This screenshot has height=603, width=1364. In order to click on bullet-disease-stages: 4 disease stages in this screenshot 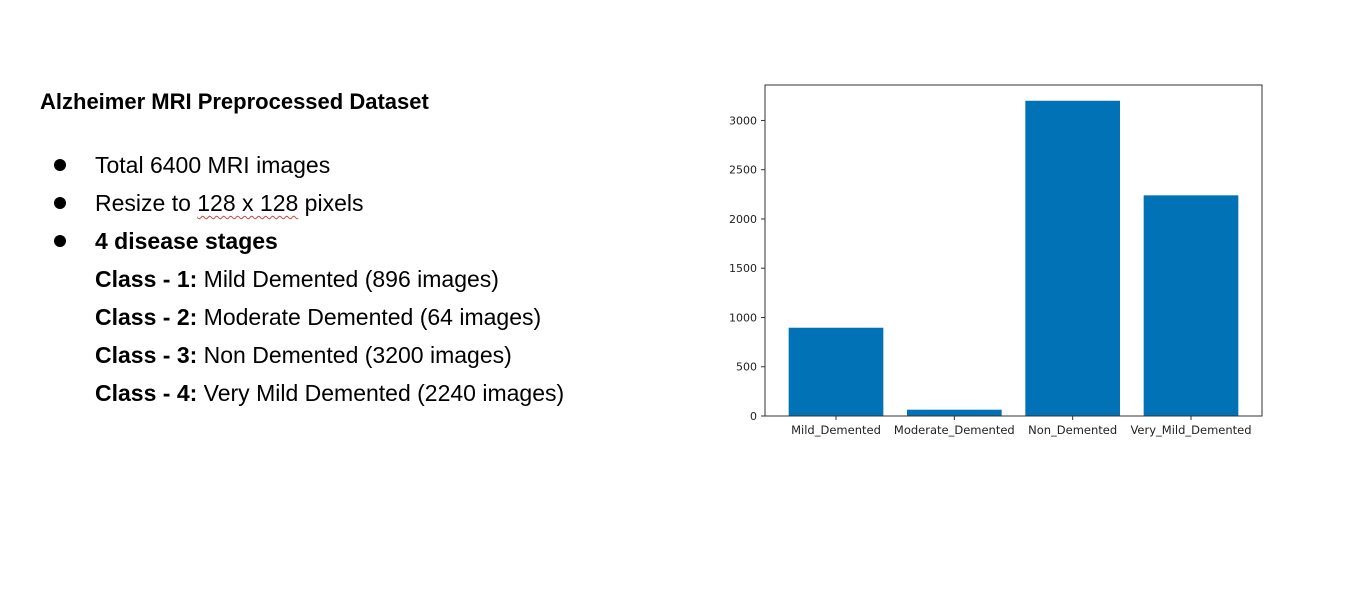, I will do `click(308, 243)`.